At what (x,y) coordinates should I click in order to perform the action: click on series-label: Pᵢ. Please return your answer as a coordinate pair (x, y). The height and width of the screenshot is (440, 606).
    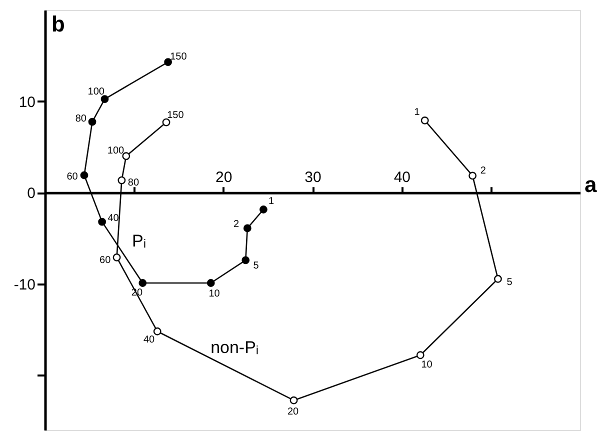
    Looking at the image, I should click on (139, 240).